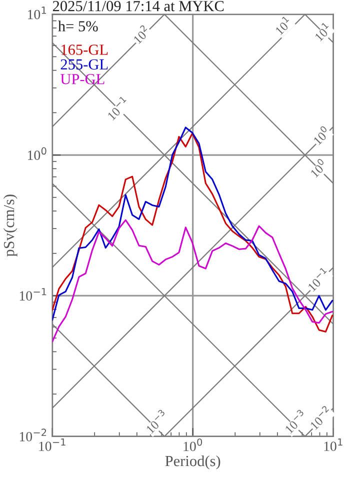  I want to click on chart-title: 2025/11/09 17:14 at MYKC, so click(138, 6).